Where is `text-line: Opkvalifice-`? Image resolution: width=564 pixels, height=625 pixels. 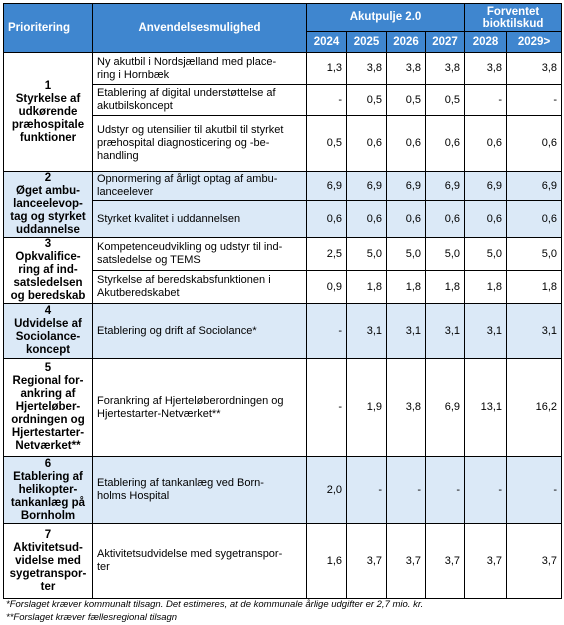 text-line: Opkvalifice- is located at coordinates (48, 257).